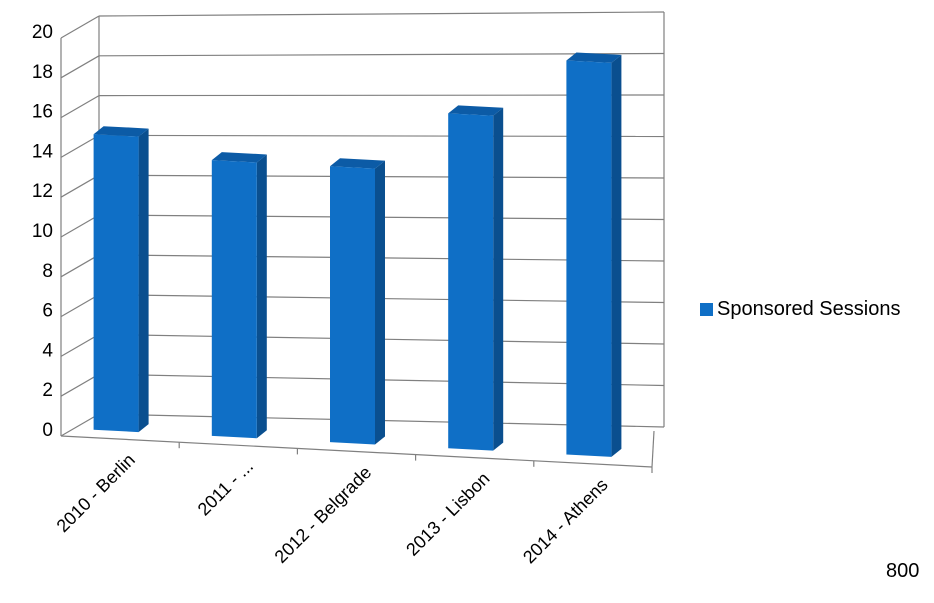 The height and width of the screenshot is (603, 934). Describe the element at coordinates (47, 350) in the screenshot. I see `y-tick-label: 4` at that location.